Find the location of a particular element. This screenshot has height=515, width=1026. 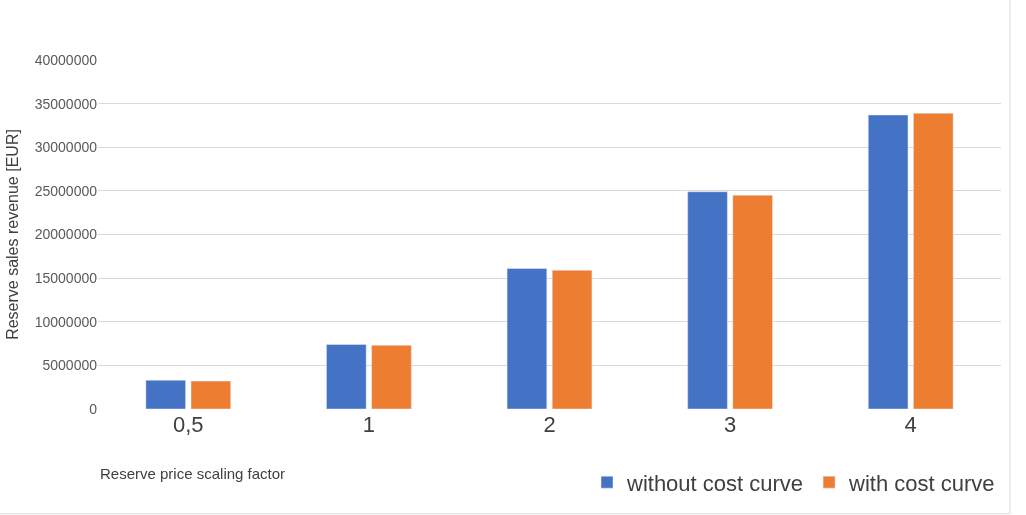

y-axis-title: Reserve sales revenue [EUR] is located at coordinates (12, 234).